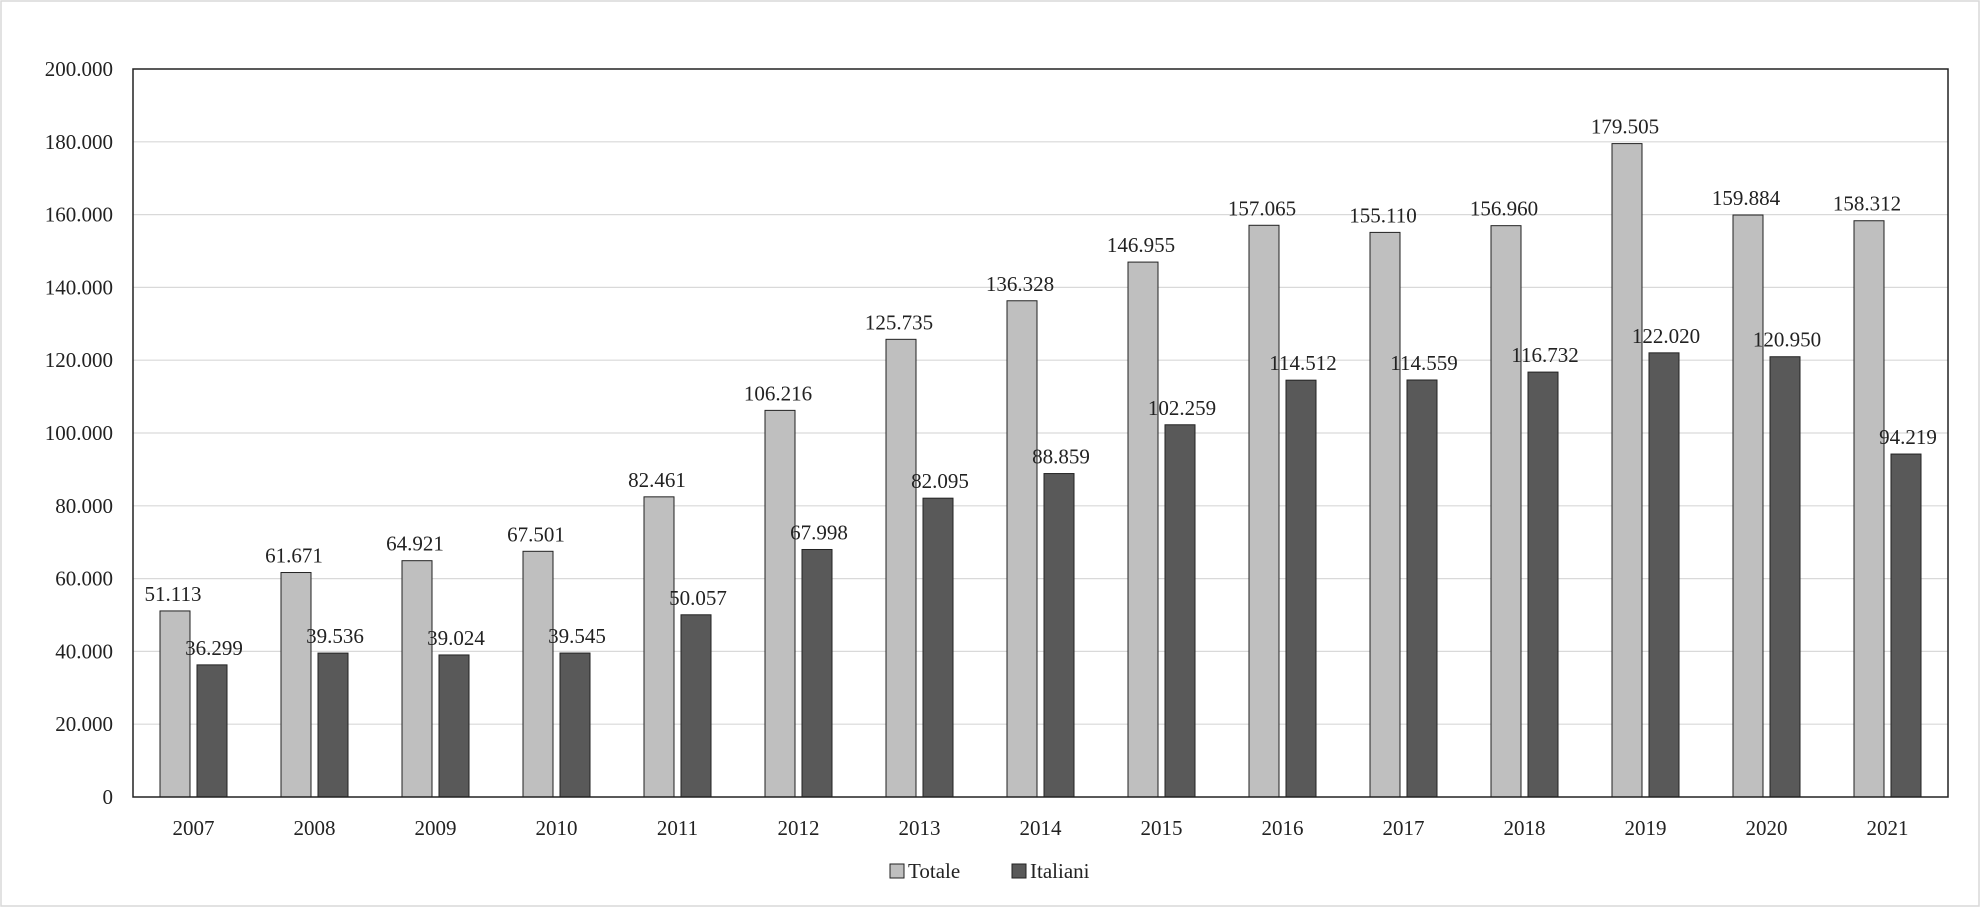 The width and height of the screenshot is (1980, 912). I want to click on legend: Totale Italiani, so click(989, 871).